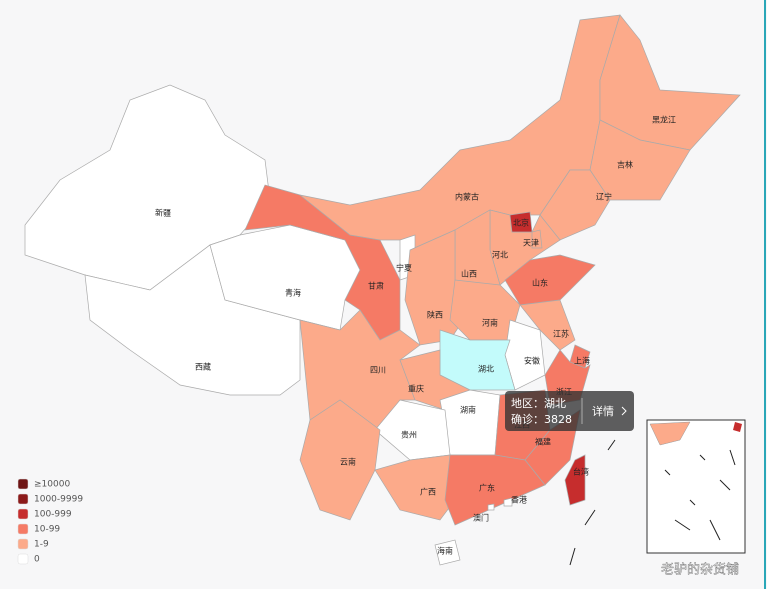 Image resolution: width=767 pixels, height=589 pixels. I want to click on region-label: 黑龙江, so click(664, 120).